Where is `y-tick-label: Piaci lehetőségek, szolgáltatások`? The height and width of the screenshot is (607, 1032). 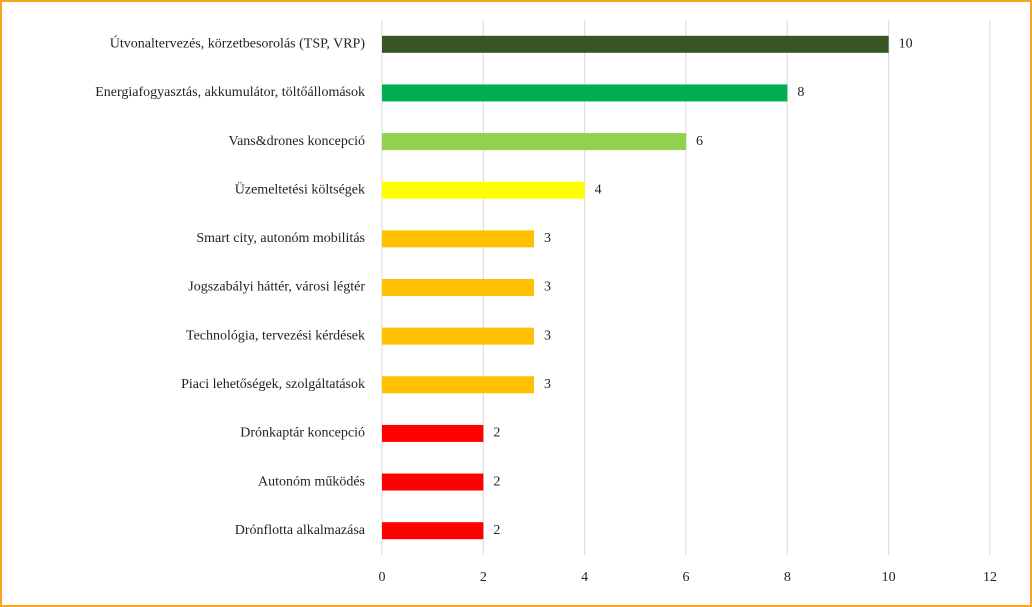 y-tick-label: Piaci lehetőségek, szolgáltatások is located at coordinates (273, 384).